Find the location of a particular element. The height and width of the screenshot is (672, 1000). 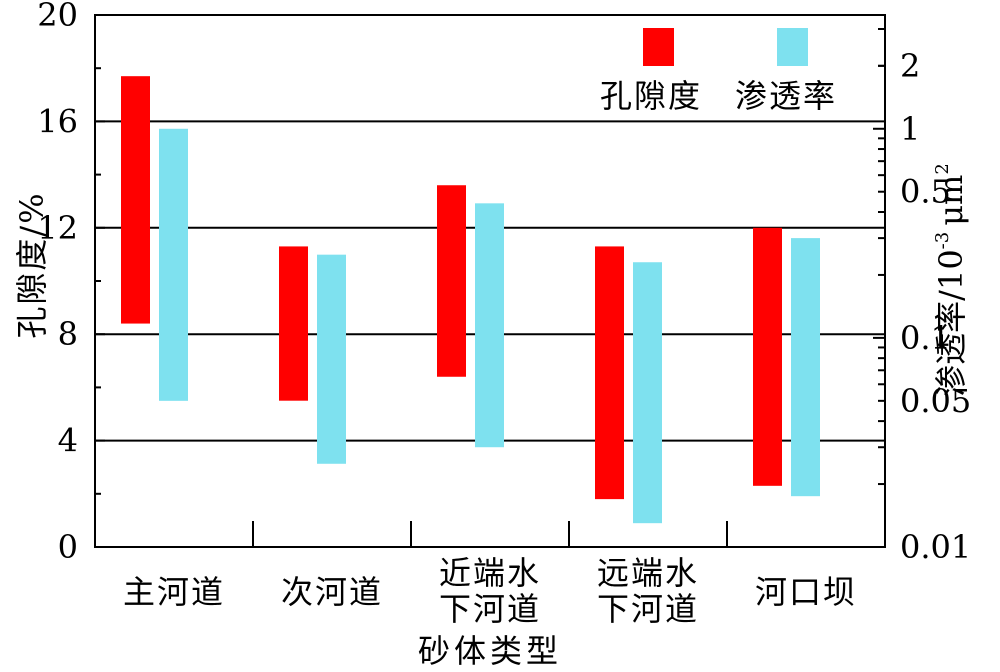

y2-label-main: 渗透率/10 is located at coordinates (951, 323).